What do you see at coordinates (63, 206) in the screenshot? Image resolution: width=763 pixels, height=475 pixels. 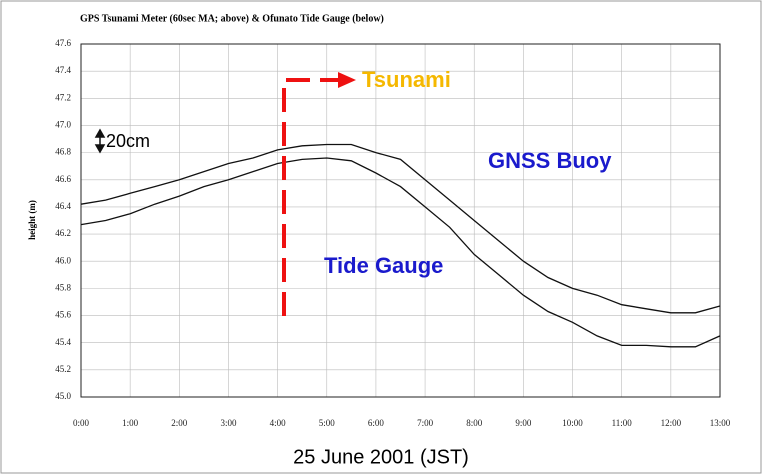 I see `y-tick-label: 46.4` at bounding box center [63, 206].